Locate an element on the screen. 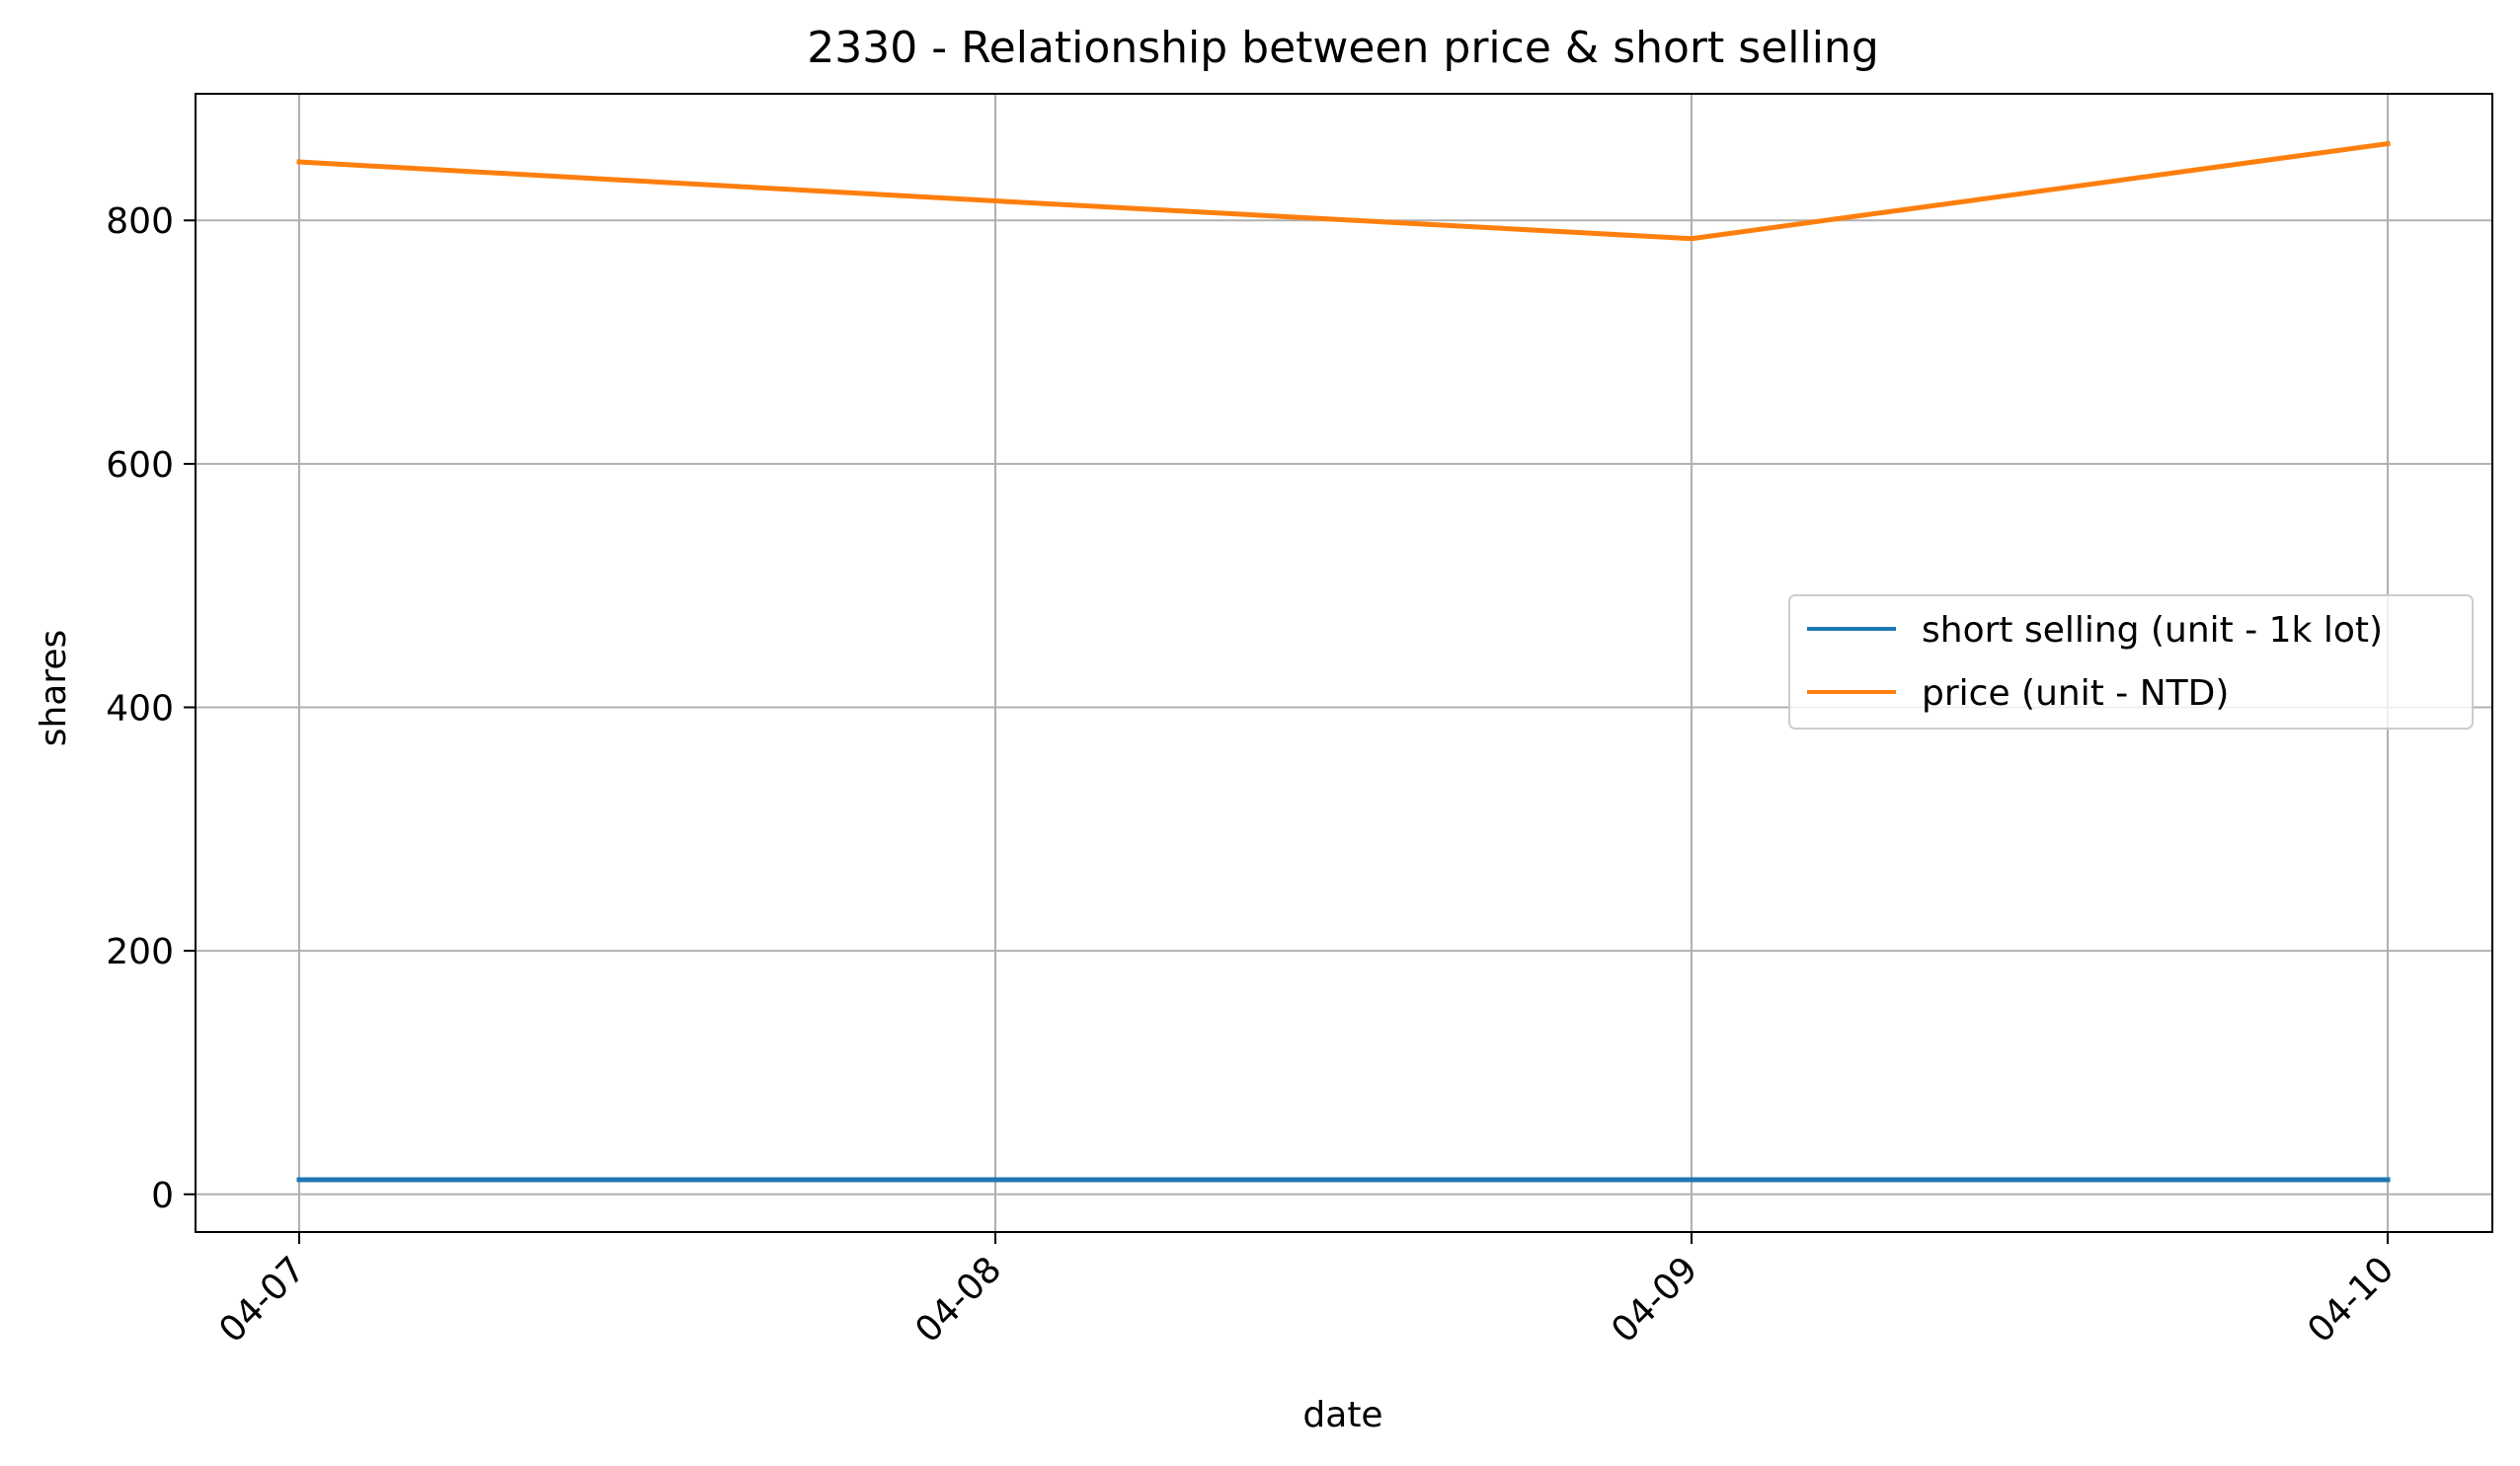  y-tick-label: 400 is located at coordinates (140, 709).